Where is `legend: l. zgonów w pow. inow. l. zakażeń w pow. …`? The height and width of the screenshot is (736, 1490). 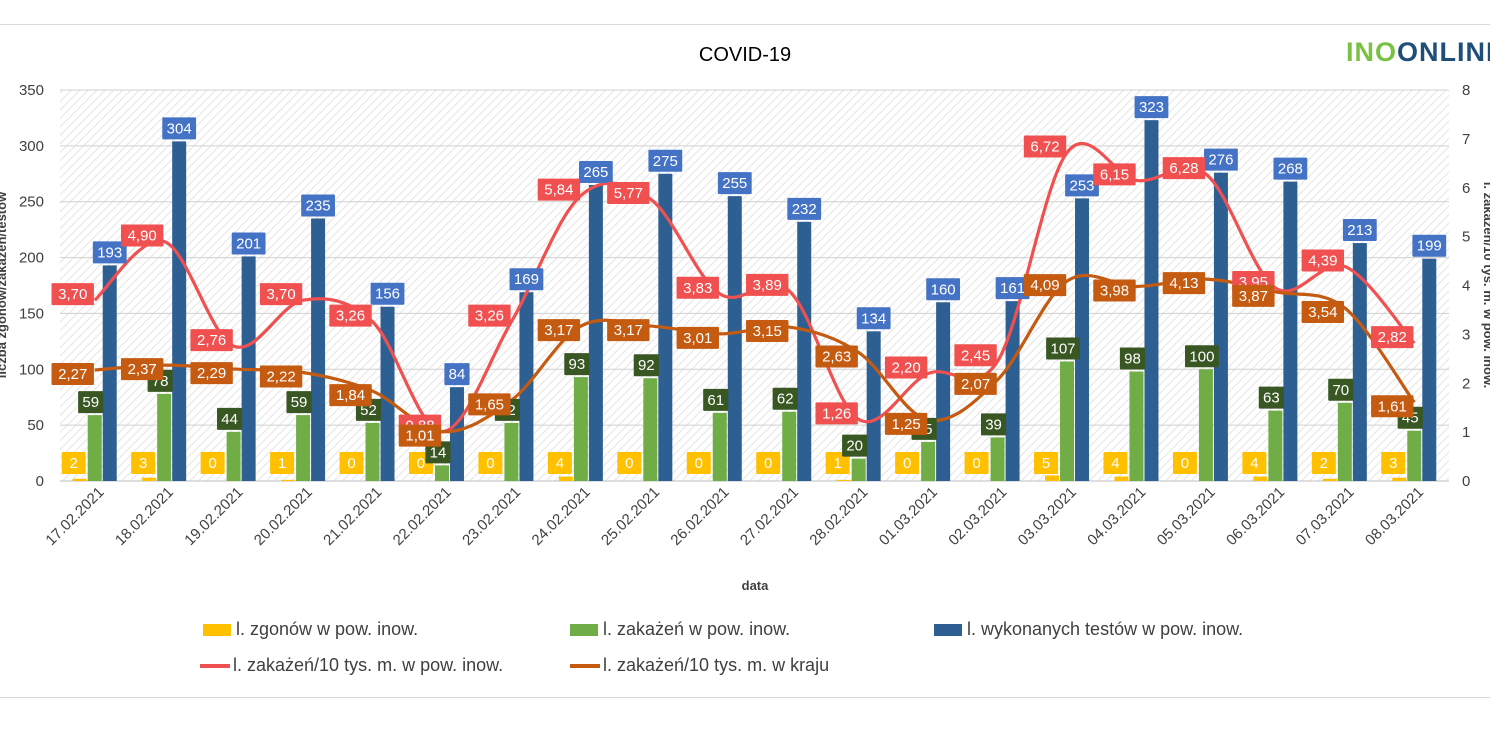 legend: l. zgonów w pow. inow. l. zakażeń w pow. … is located at coordinates (721, 647).